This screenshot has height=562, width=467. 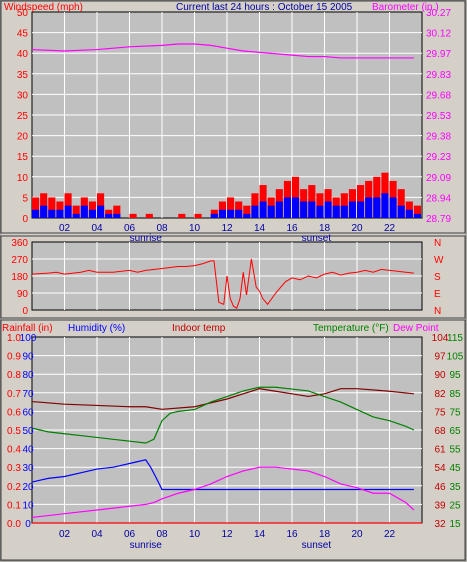 What do you see at coordinates (97, 534) in the screenshot?
I see `xtick-hour: 04` at bounding box center [97, 534].